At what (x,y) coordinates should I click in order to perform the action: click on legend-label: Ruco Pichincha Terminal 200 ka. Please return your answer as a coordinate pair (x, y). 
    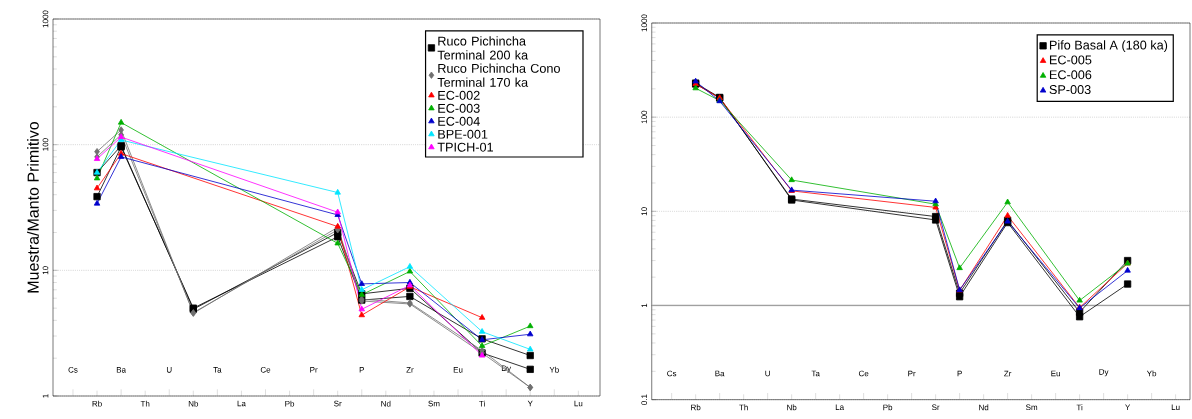
    Looking at the image, I should click on (483, 48).